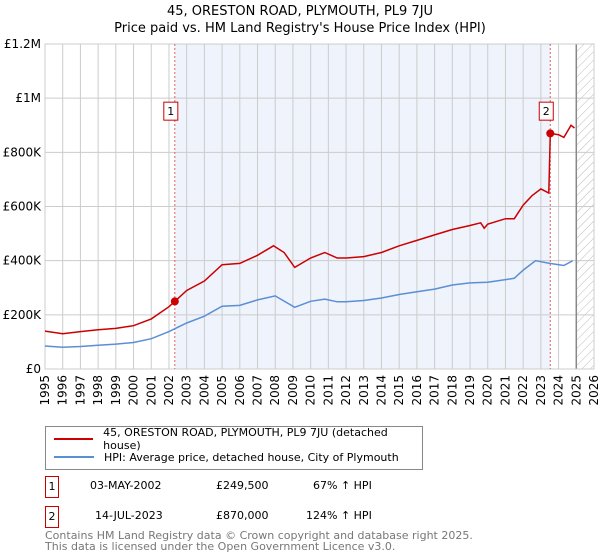  What do you see at coordinates (116, 390) in the screenshot?
I see `x-tick-label: 1999` at bounding box center [116, 390].